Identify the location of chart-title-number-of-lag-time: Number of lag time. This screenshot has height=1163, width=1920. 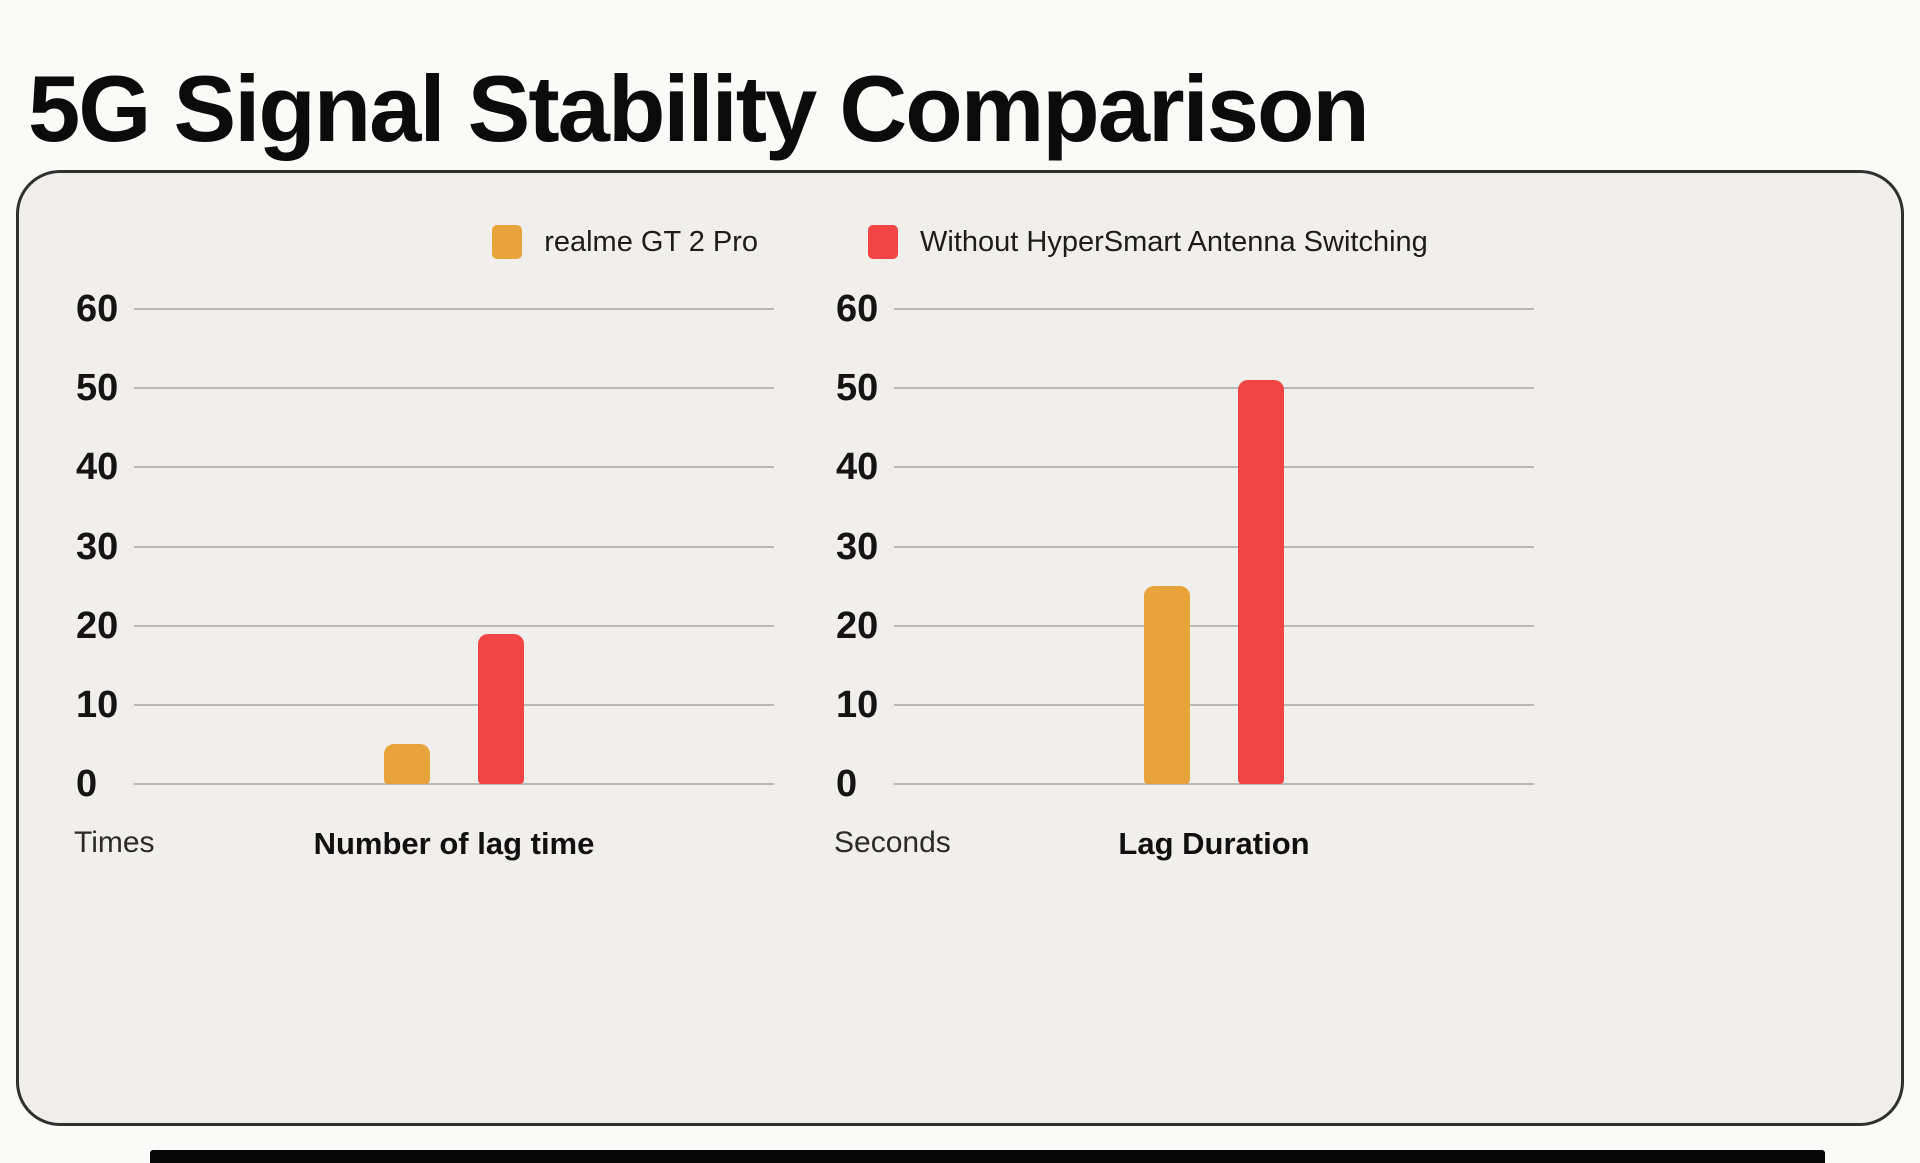
(454, 843).